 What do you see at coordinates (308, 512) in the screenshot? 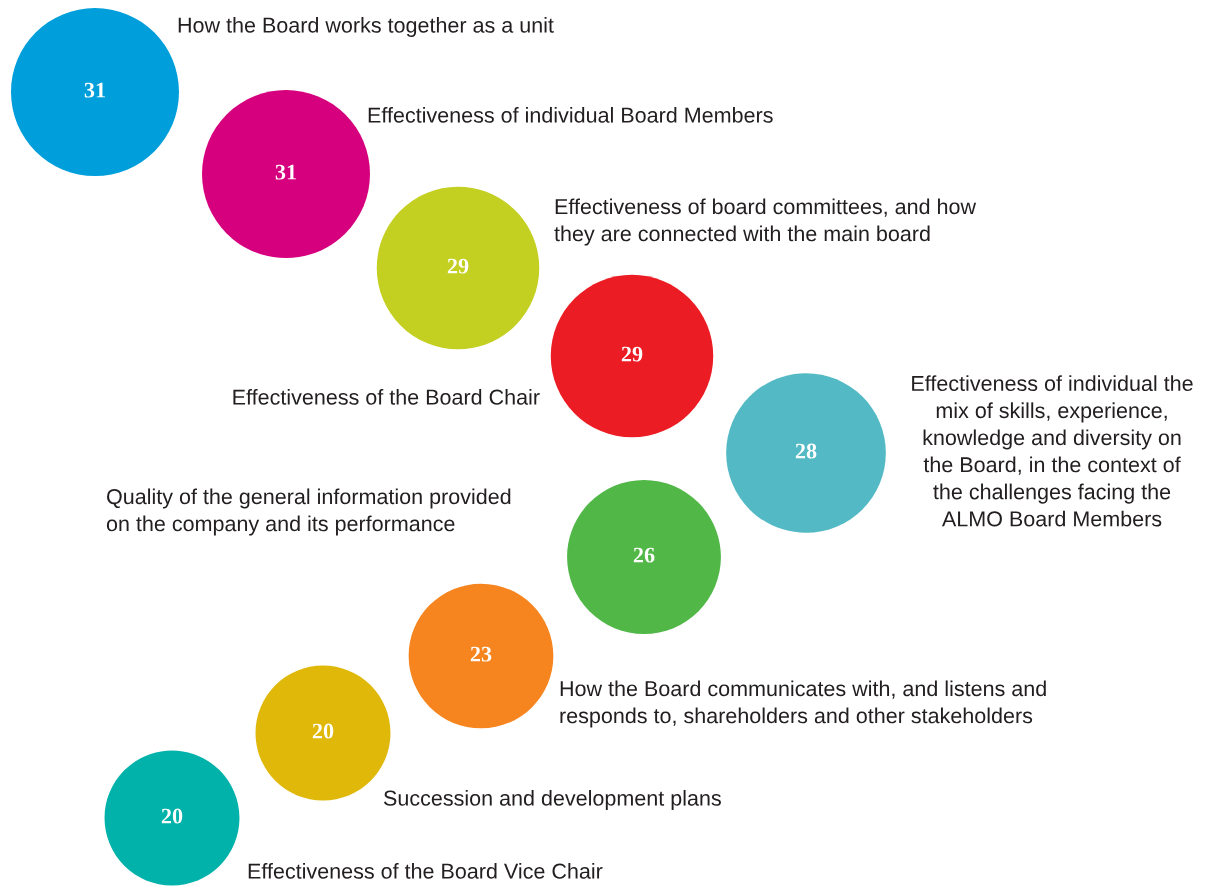
I see `category-label: Quality of the general information provided on the company and its performance` at bounding box center [308, 512].